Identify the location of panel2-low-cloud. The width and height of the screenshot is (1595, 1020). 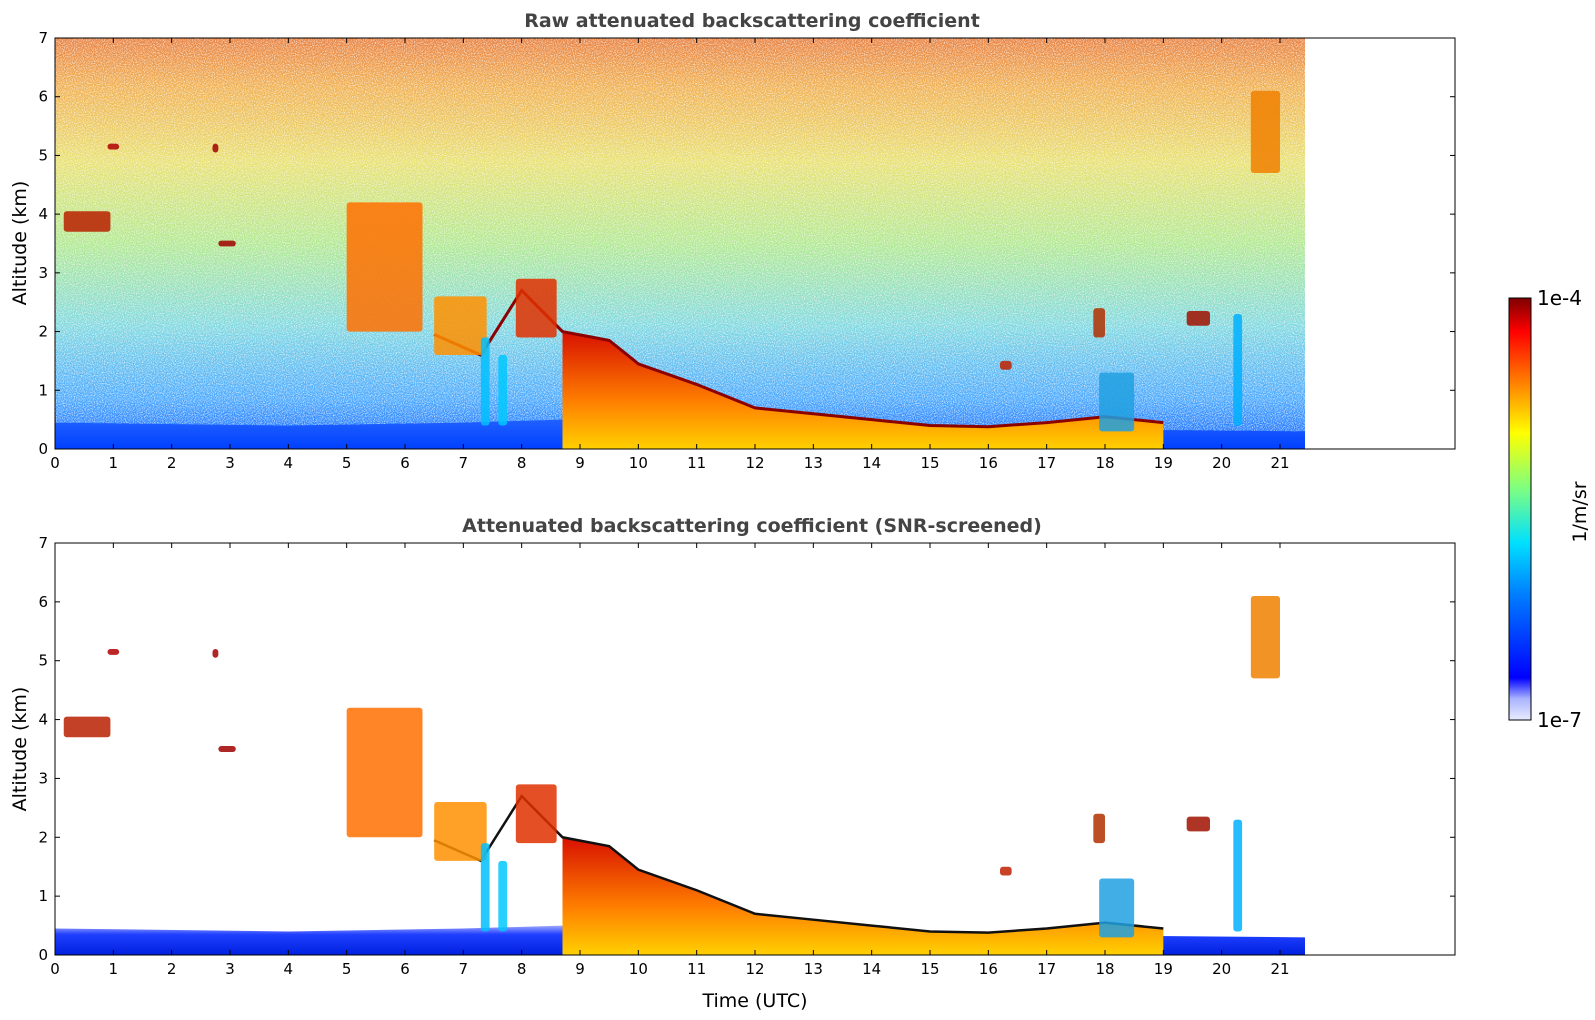
(863, 896).